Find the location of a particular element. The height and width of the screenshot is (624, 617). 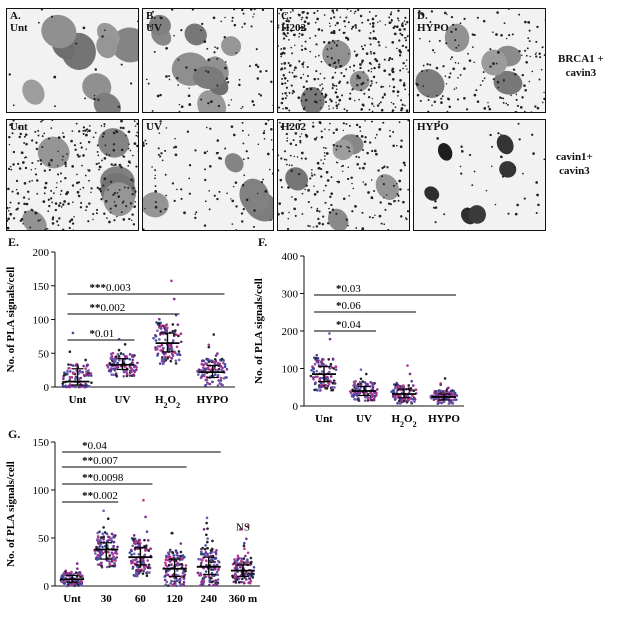

y-tick-label: 400 is located at coordinates (290, 257).